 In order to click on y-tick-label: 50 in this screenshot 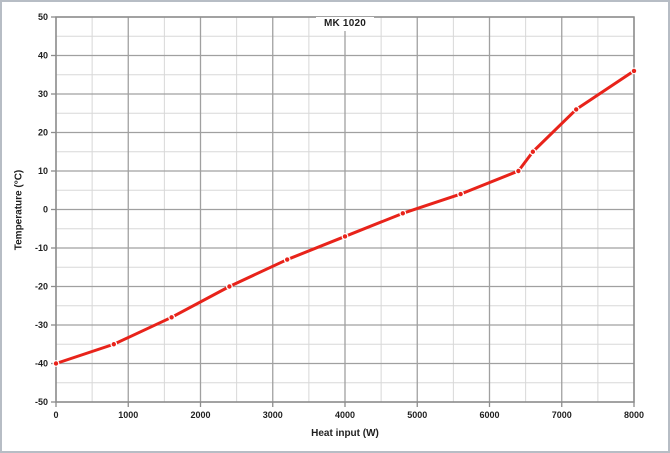, I will do `click(43, 17)`.